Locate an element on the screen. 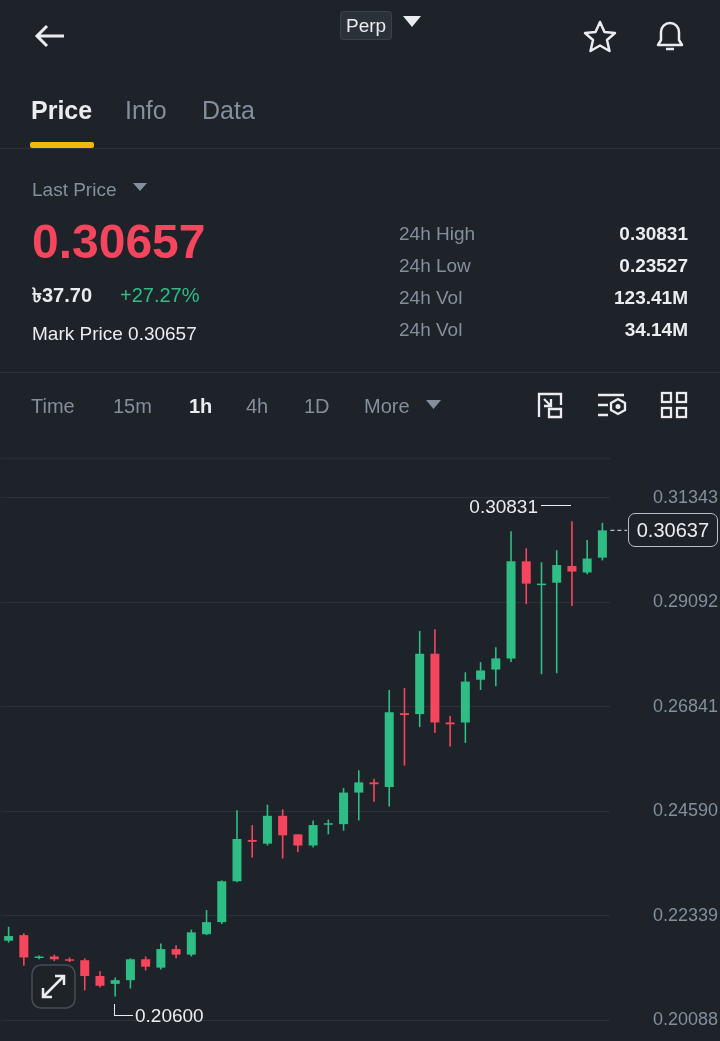 This screenshot has width=720, height=1041. text: Info is located at coordinates (146, 110).